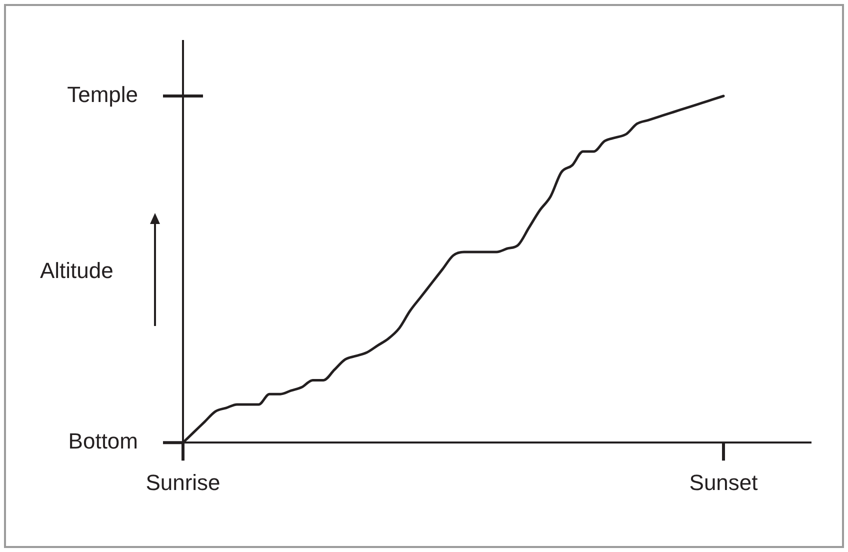  What do you see at coordinates (183, 482) in the screenshot?
I see `x-tick-label: Sunrise` at bounding box center [183, 482].